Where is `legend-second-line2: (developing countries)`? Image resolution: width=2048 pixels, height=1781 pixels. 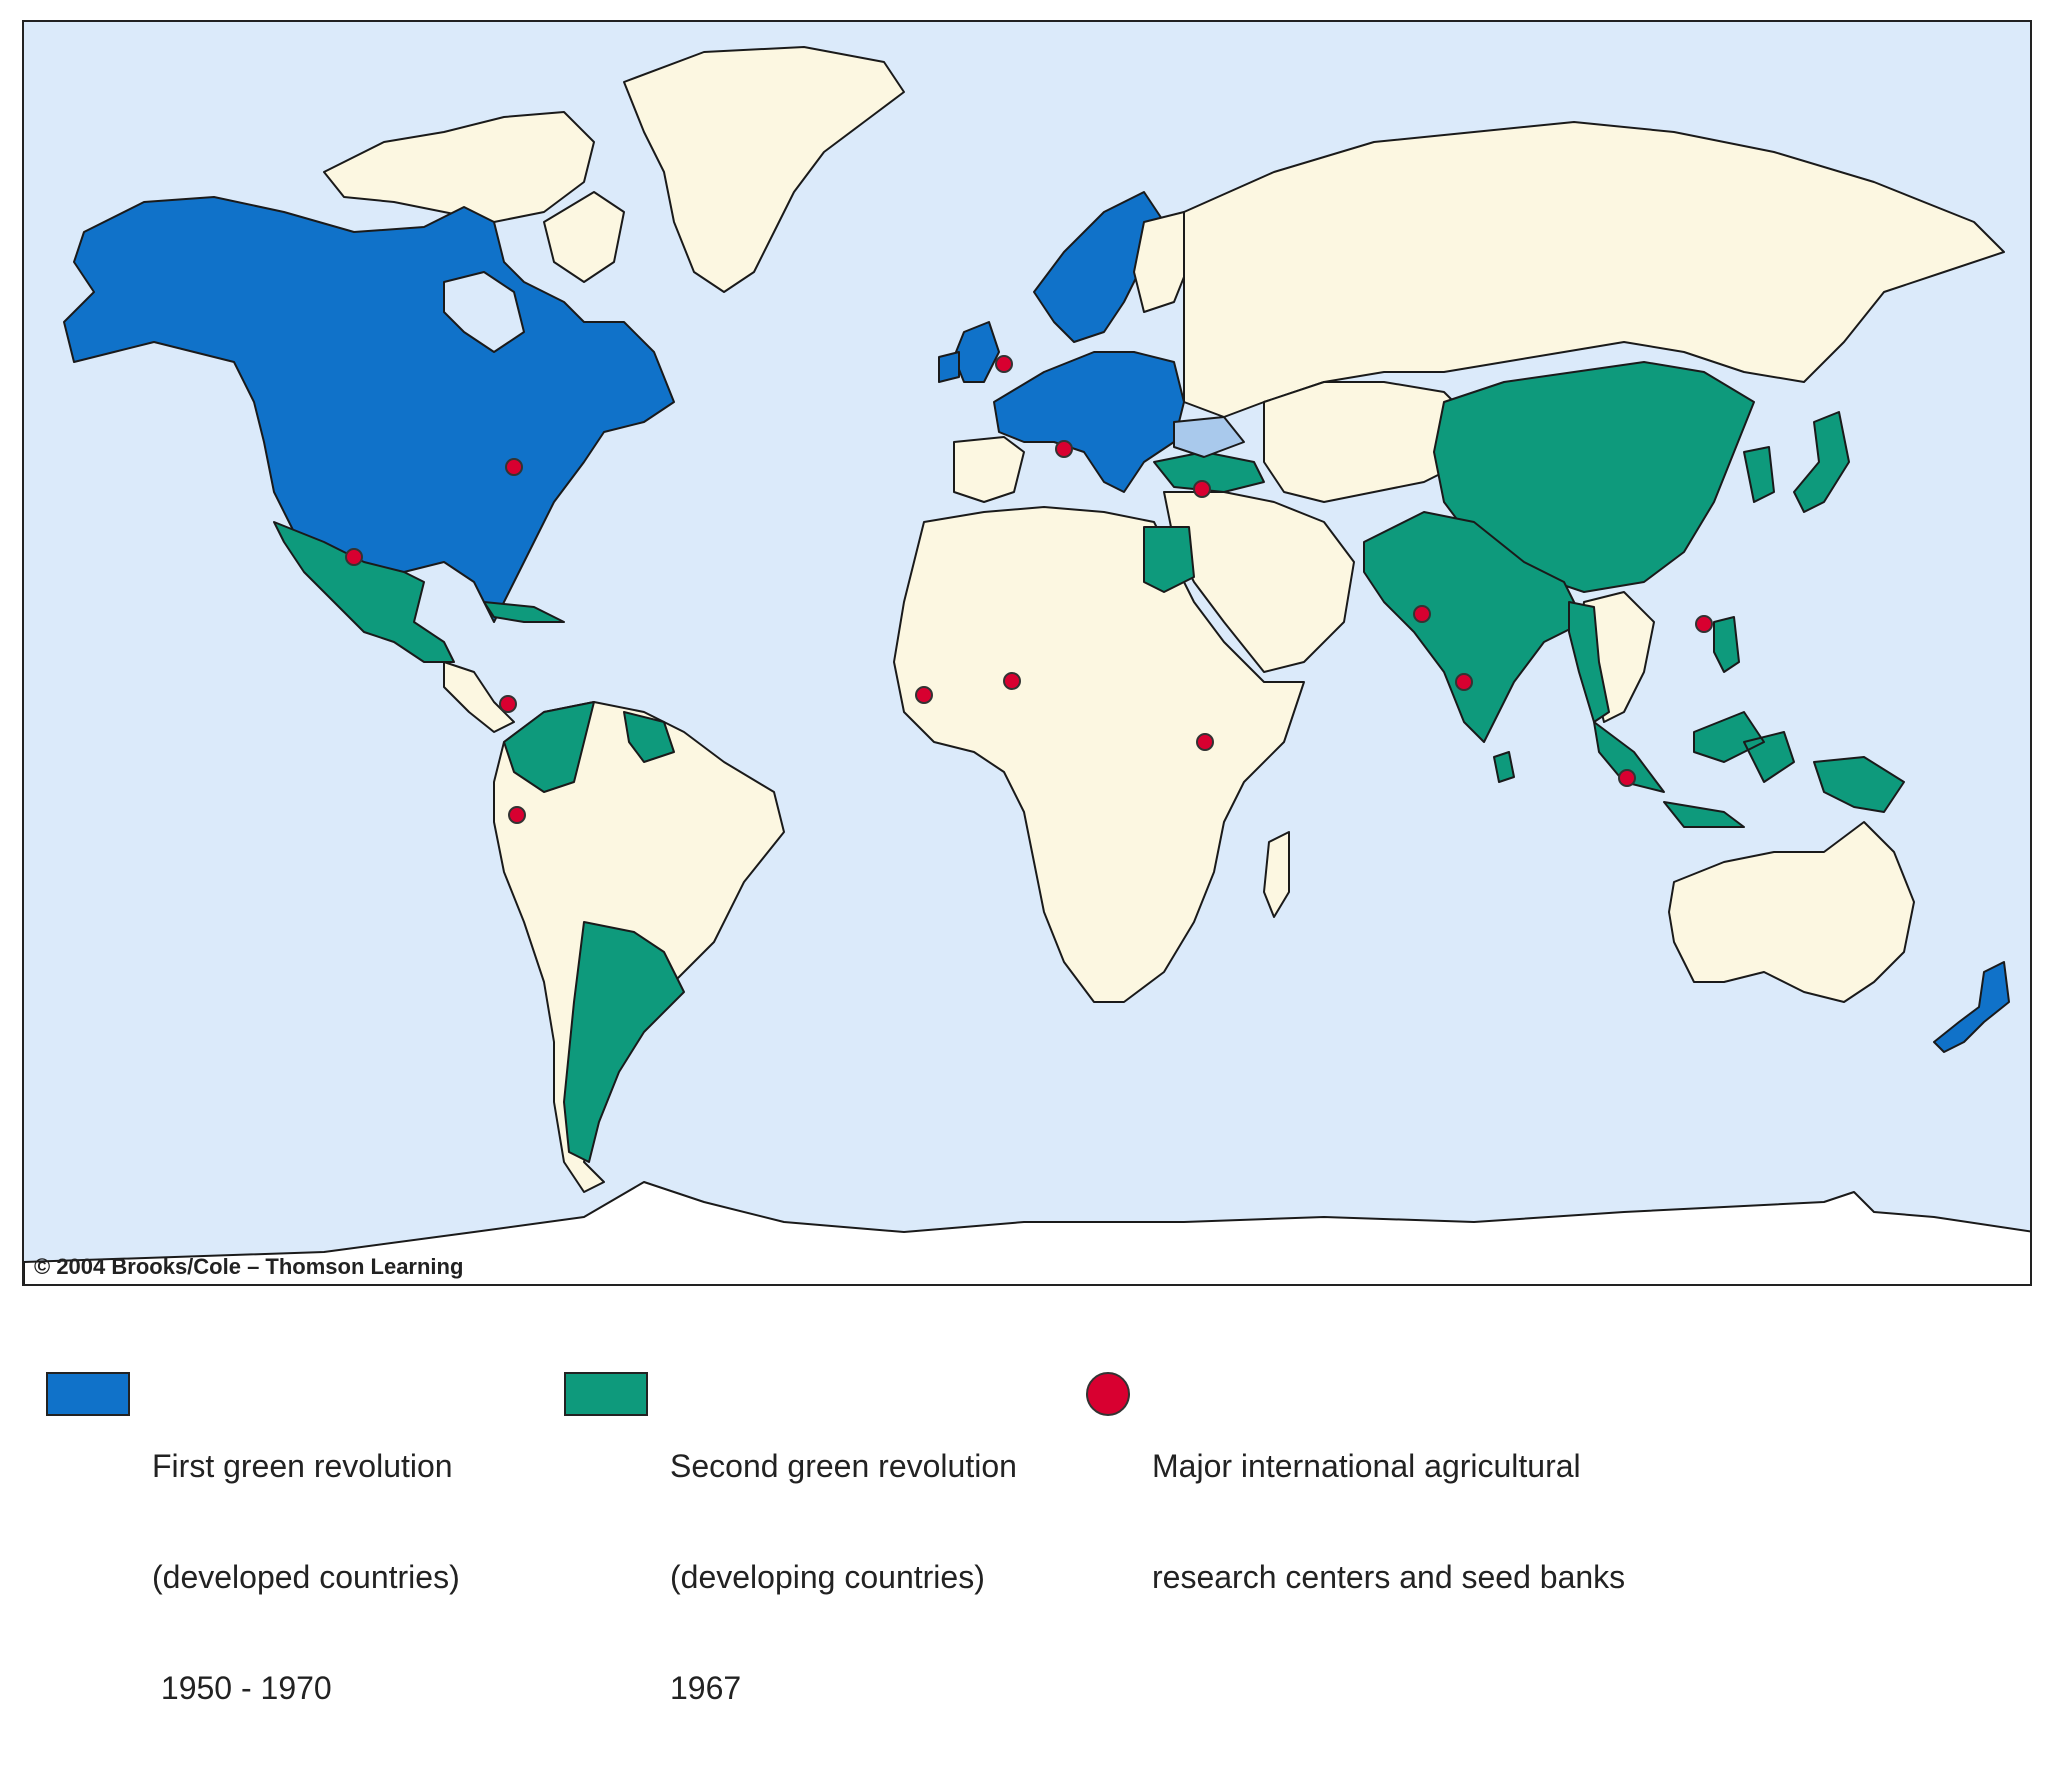 legend-second-line2: (developing countries) is located at coordinates (827, 1577).